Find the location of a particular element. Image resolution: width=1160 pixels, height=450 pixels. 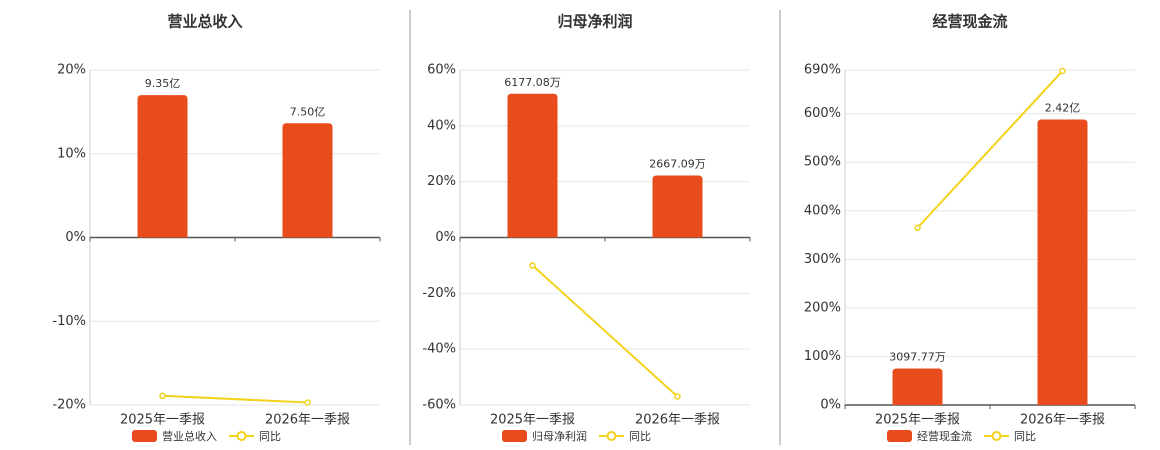

y-tick-label: 300% is located at coordinates (822, 259).